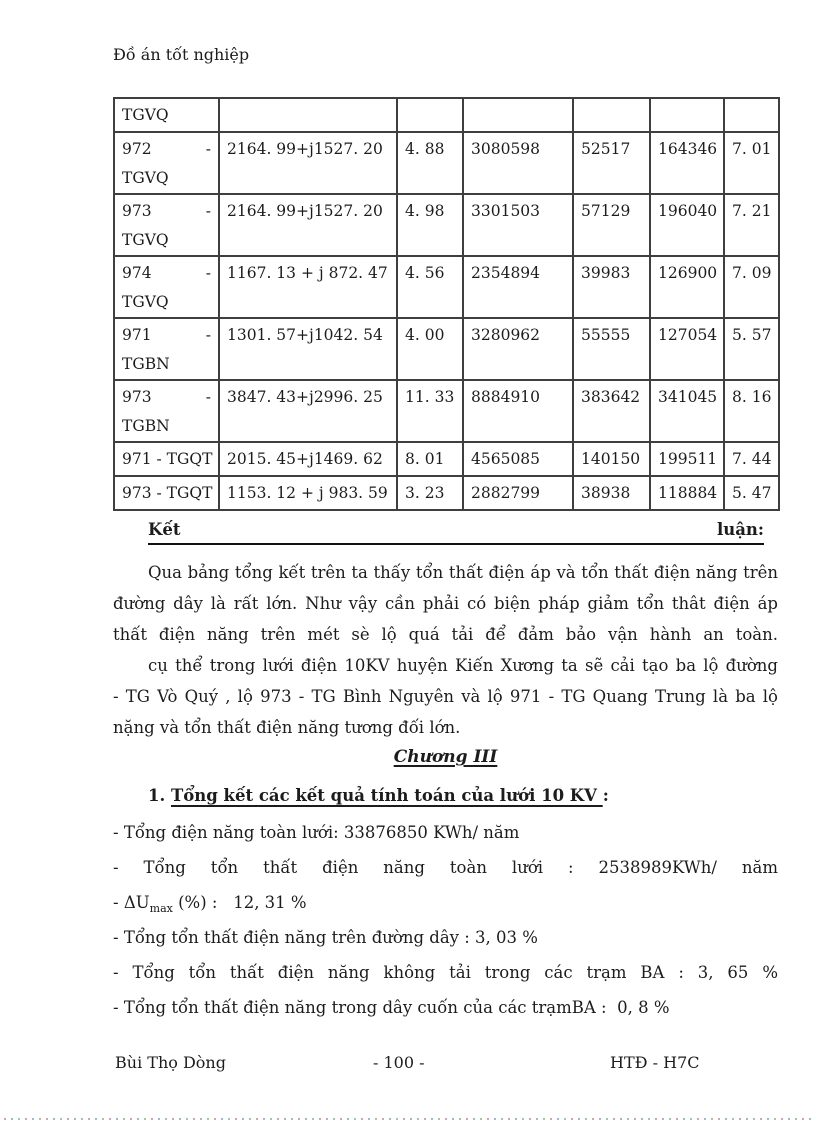  Describe the element at coordinates (308, 493) in the screenshot. I see `power-cell: 1153. 12 + j 983. 59` at that location.